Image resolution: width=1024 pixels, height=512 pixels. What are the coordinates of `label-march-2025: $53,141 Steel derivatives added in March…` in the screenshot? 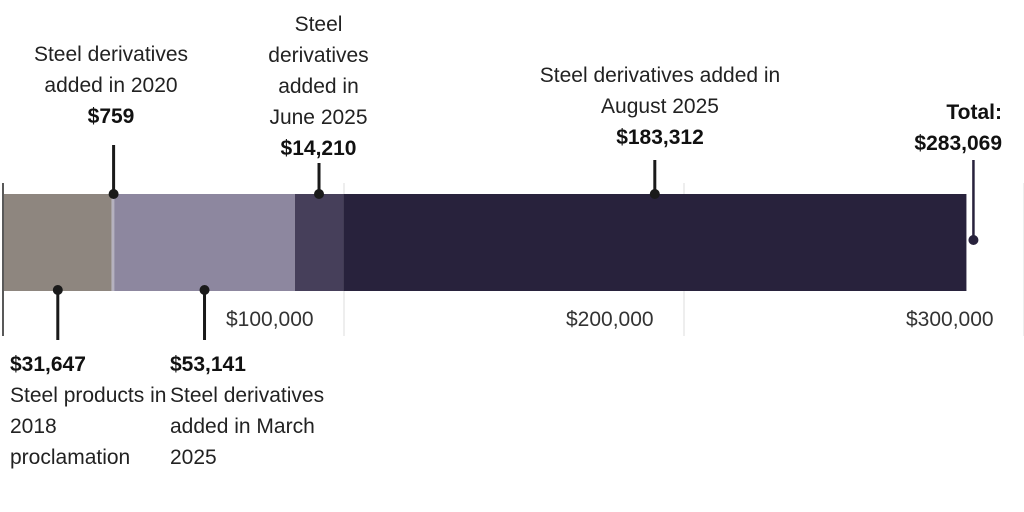 It's located at (262, 411).